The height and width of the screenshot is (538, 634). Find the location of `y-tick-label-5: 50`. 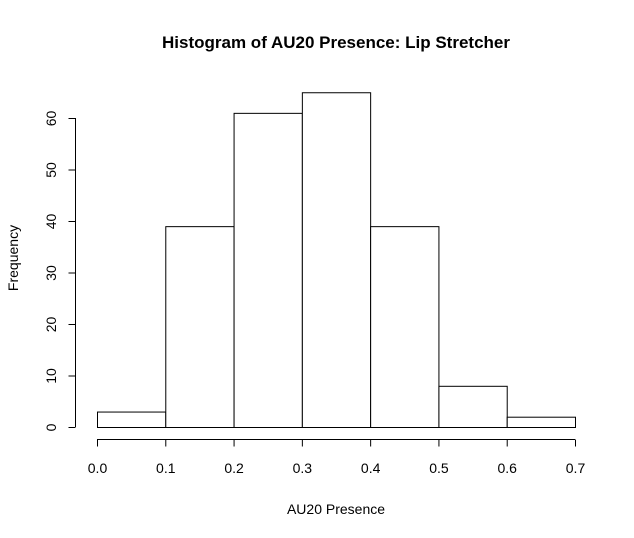

y-tick-label-5: 50 is located at coordinates (51, 170).